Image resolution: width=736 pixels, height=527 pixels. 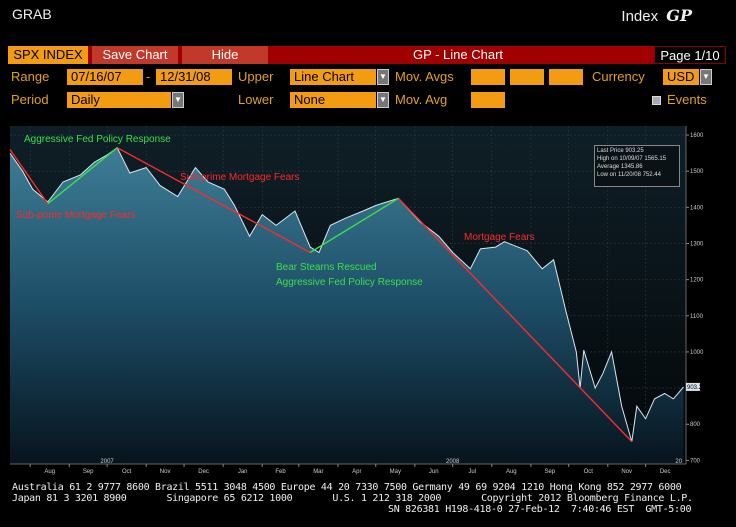 What do you see at coordinates (695, 298) in the screenshot?
I see `y-axis: 1600150014001300120011001000900800700` at bounding box center [695, 298].